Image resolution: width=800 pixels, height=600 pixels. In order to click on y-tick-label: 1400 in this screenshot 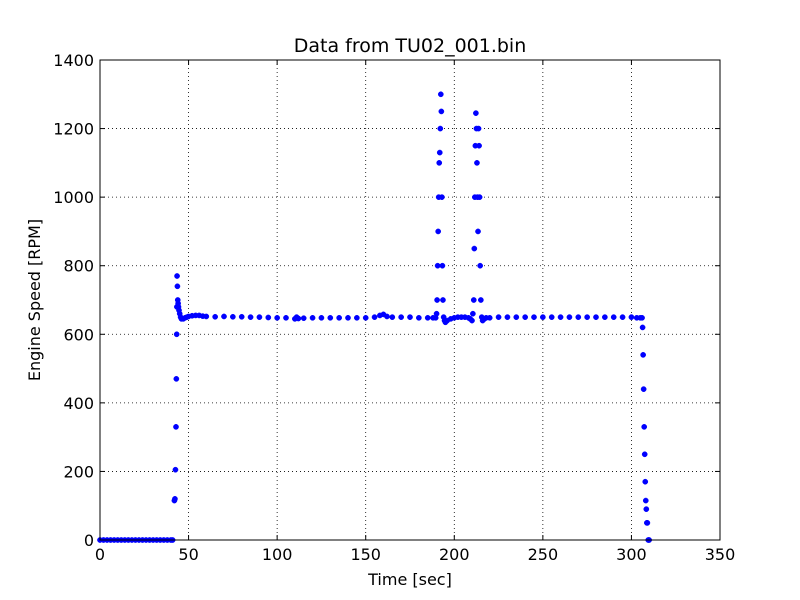, I will do `click(73, 60)`.